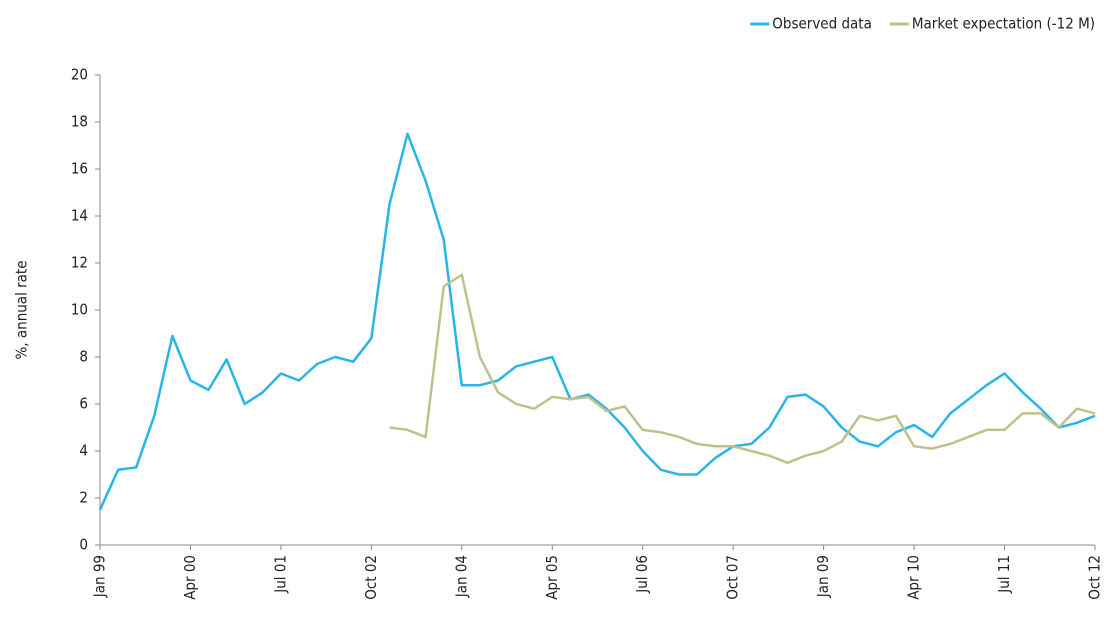 This screenshot has height=622, width=1104. I want to click on x-tick-label: Jul 01, so click(280, 574).